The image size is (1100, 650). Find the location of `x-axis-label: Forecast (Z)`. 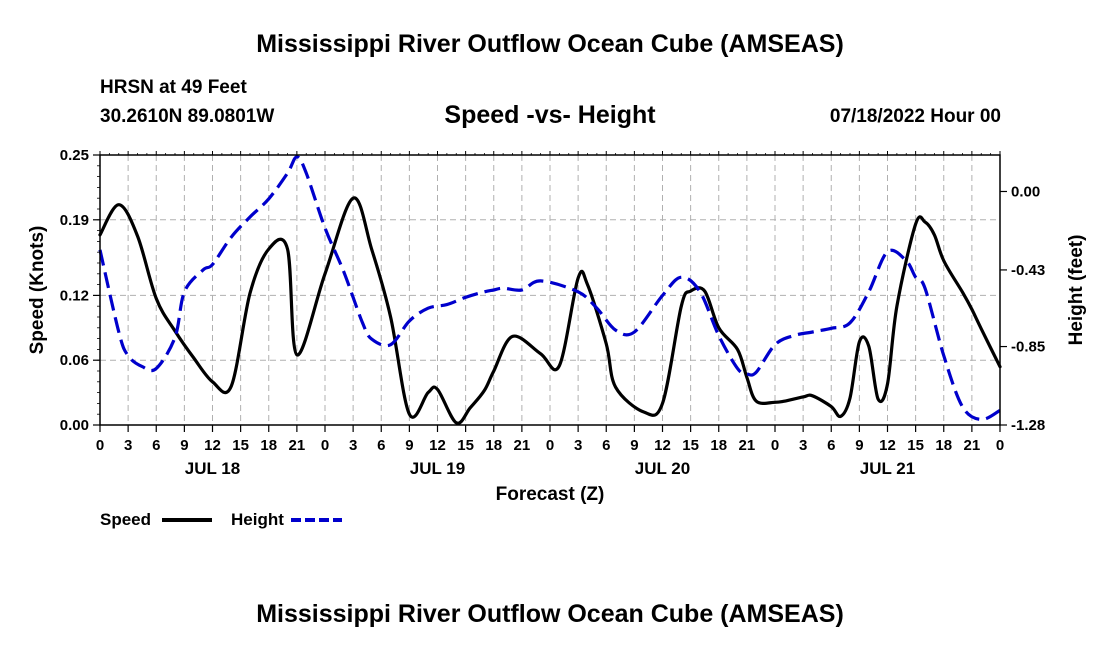

x-axis-label: Forecast (Z) is located at coordinates (550, 494).